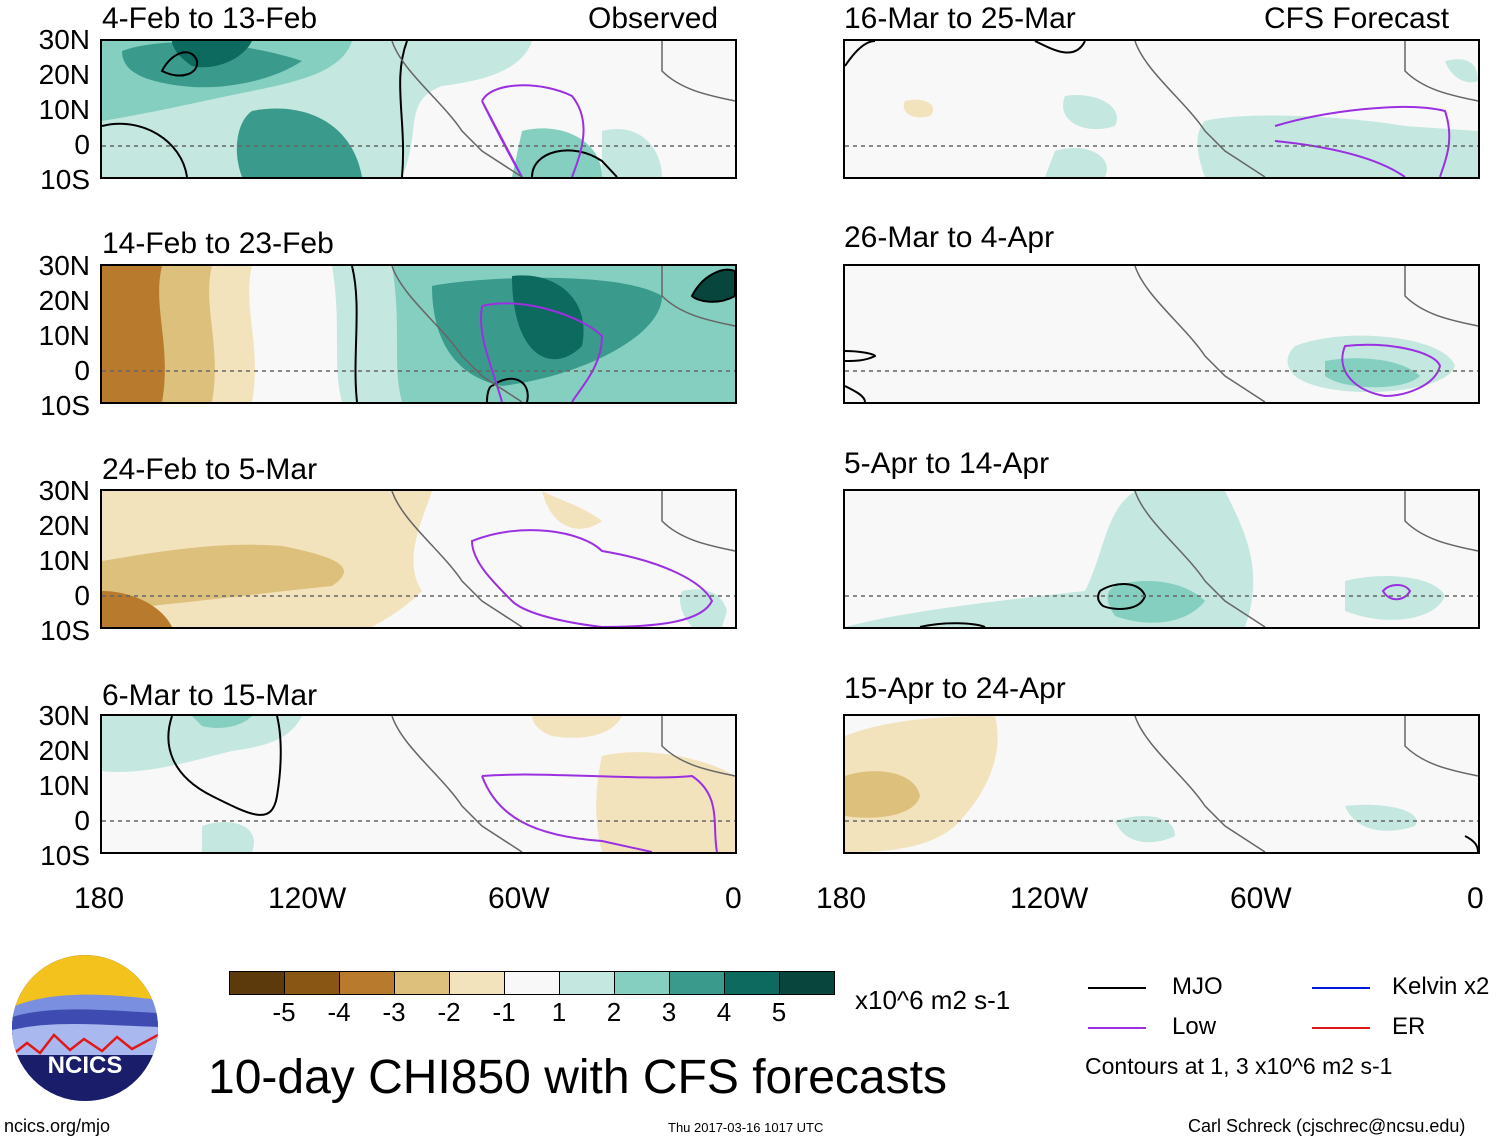 This screenshot has width=1510, height=1142. Describe the element at coordinates (339, 1012) in the screenshot. I see `colorbar-tick-label: -4` at that location.